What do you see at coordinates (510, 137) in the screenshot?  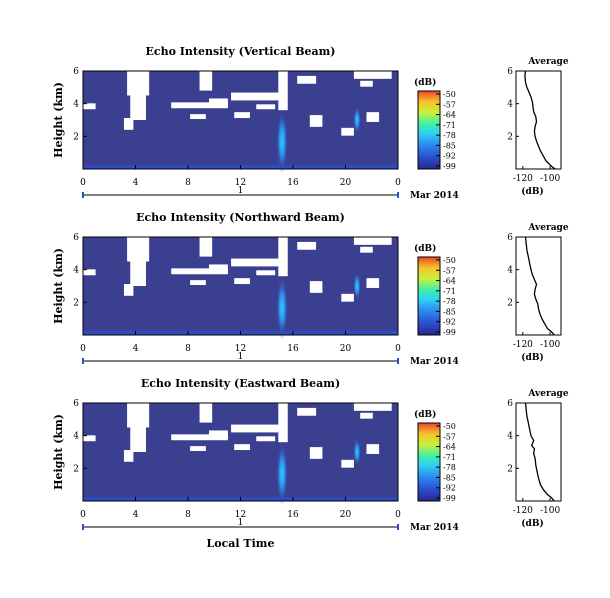 I see `profile-y-tick-label: 2` at bounding box center [510, 137].